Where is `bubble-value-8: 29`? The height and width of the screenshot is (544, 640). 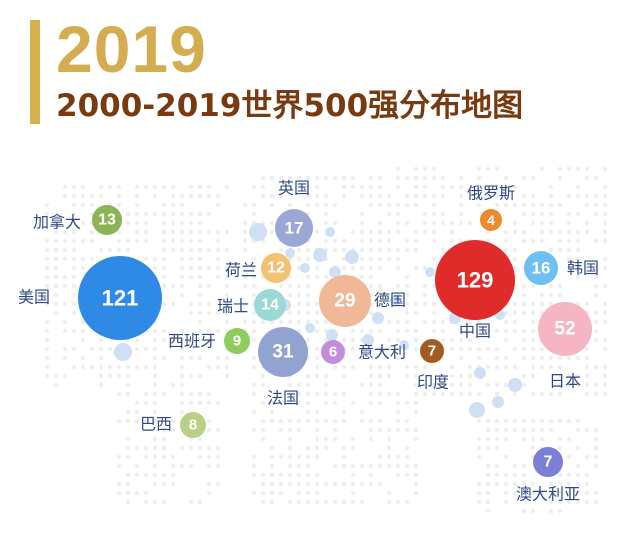
bubble-value-8: 29 is located at coordinates (344, 301).